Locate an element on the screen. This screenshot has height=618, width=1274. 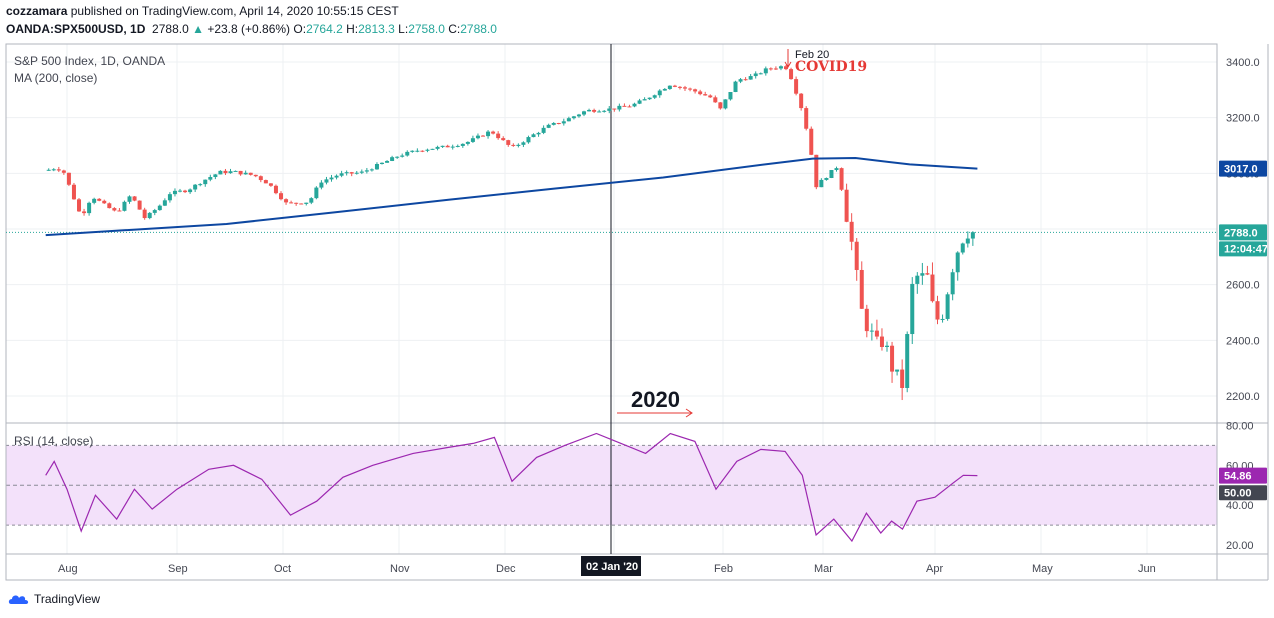
ma-legend: MA (200, close) is located at coordinates (56, 78).